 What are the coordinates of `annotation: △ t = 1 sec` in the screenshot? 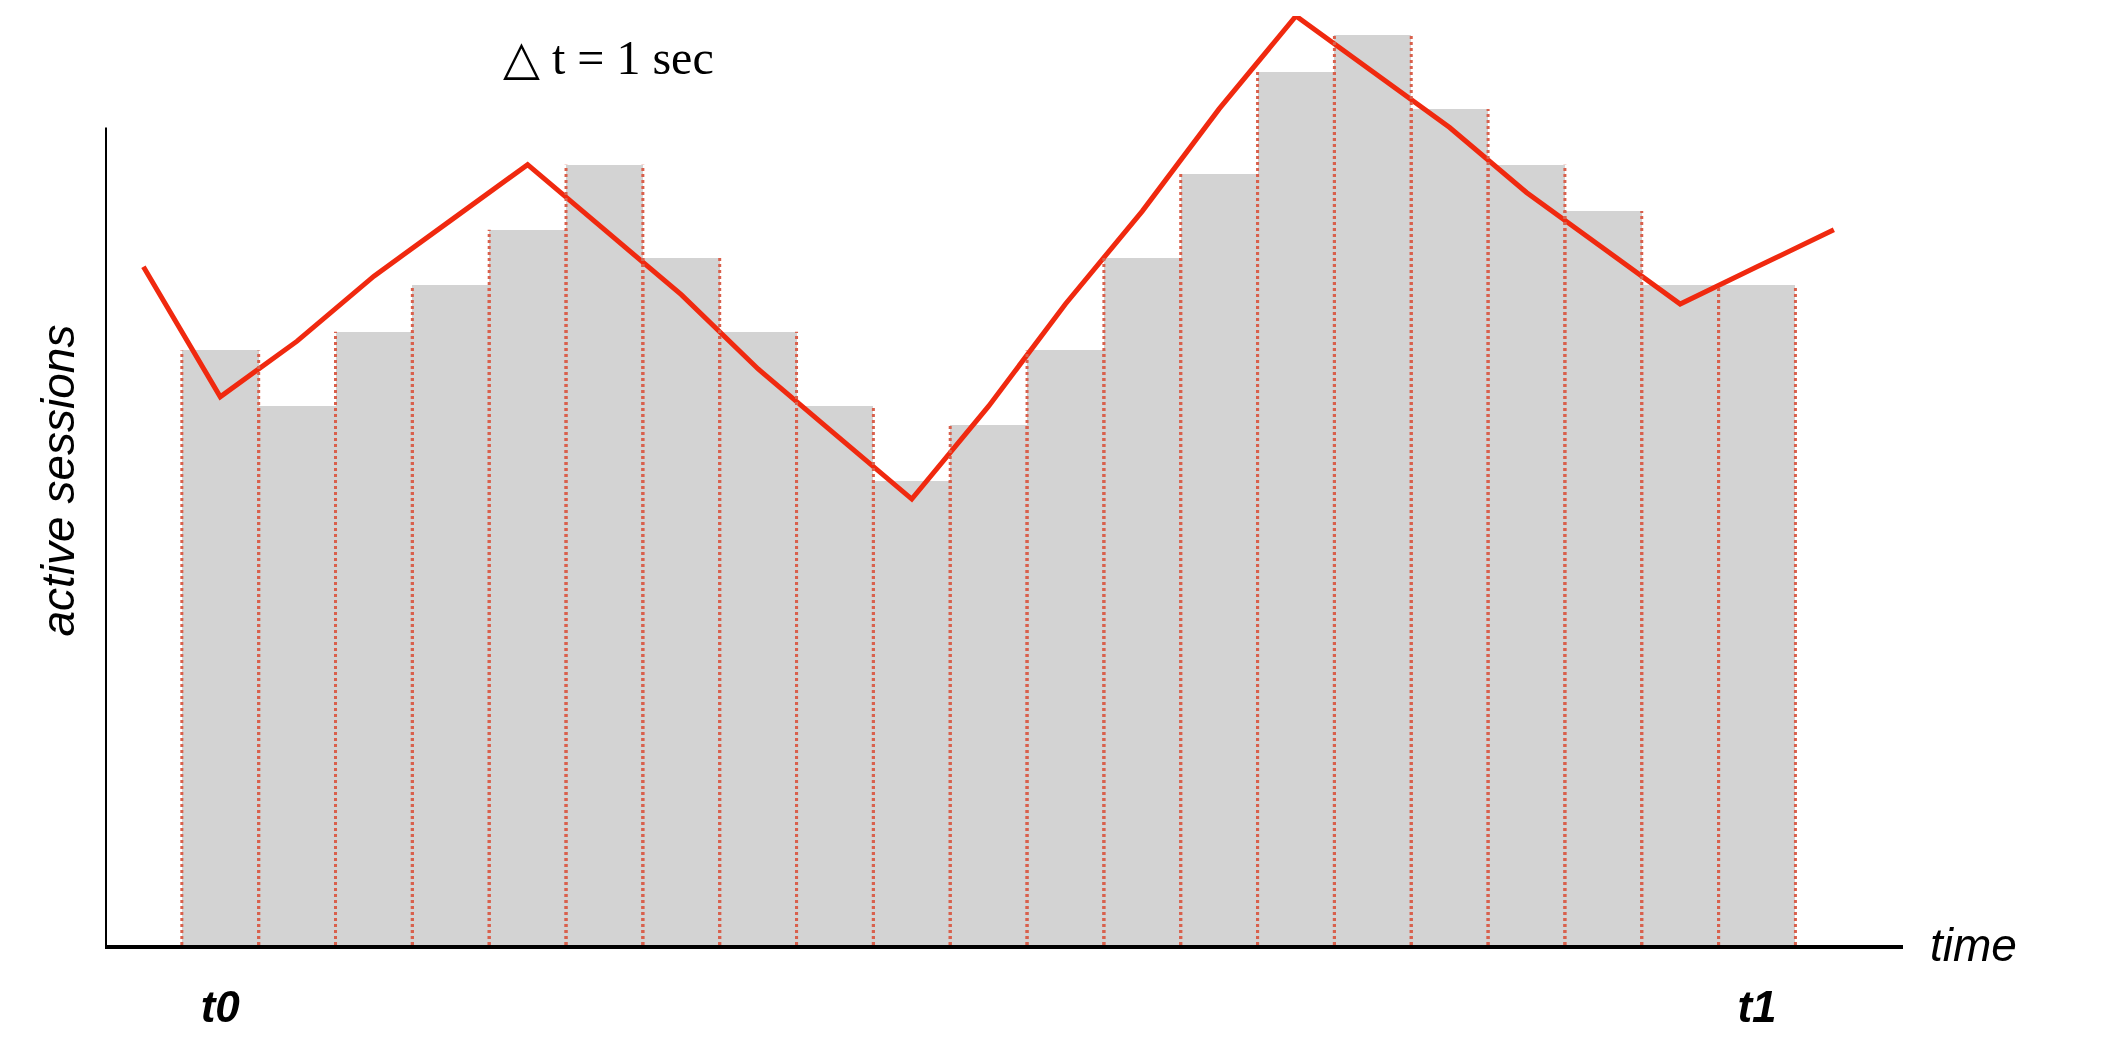 It's located at (608, 57).